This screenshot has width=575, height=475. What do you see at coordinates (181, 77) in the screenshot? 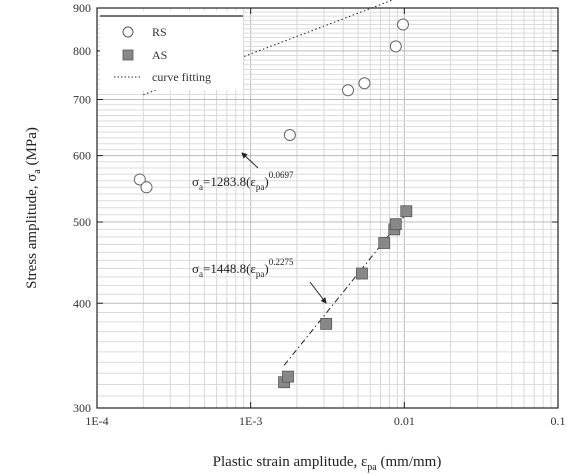
I see `legend-label-fit: curve fitting` at bounding box center [181, 77].